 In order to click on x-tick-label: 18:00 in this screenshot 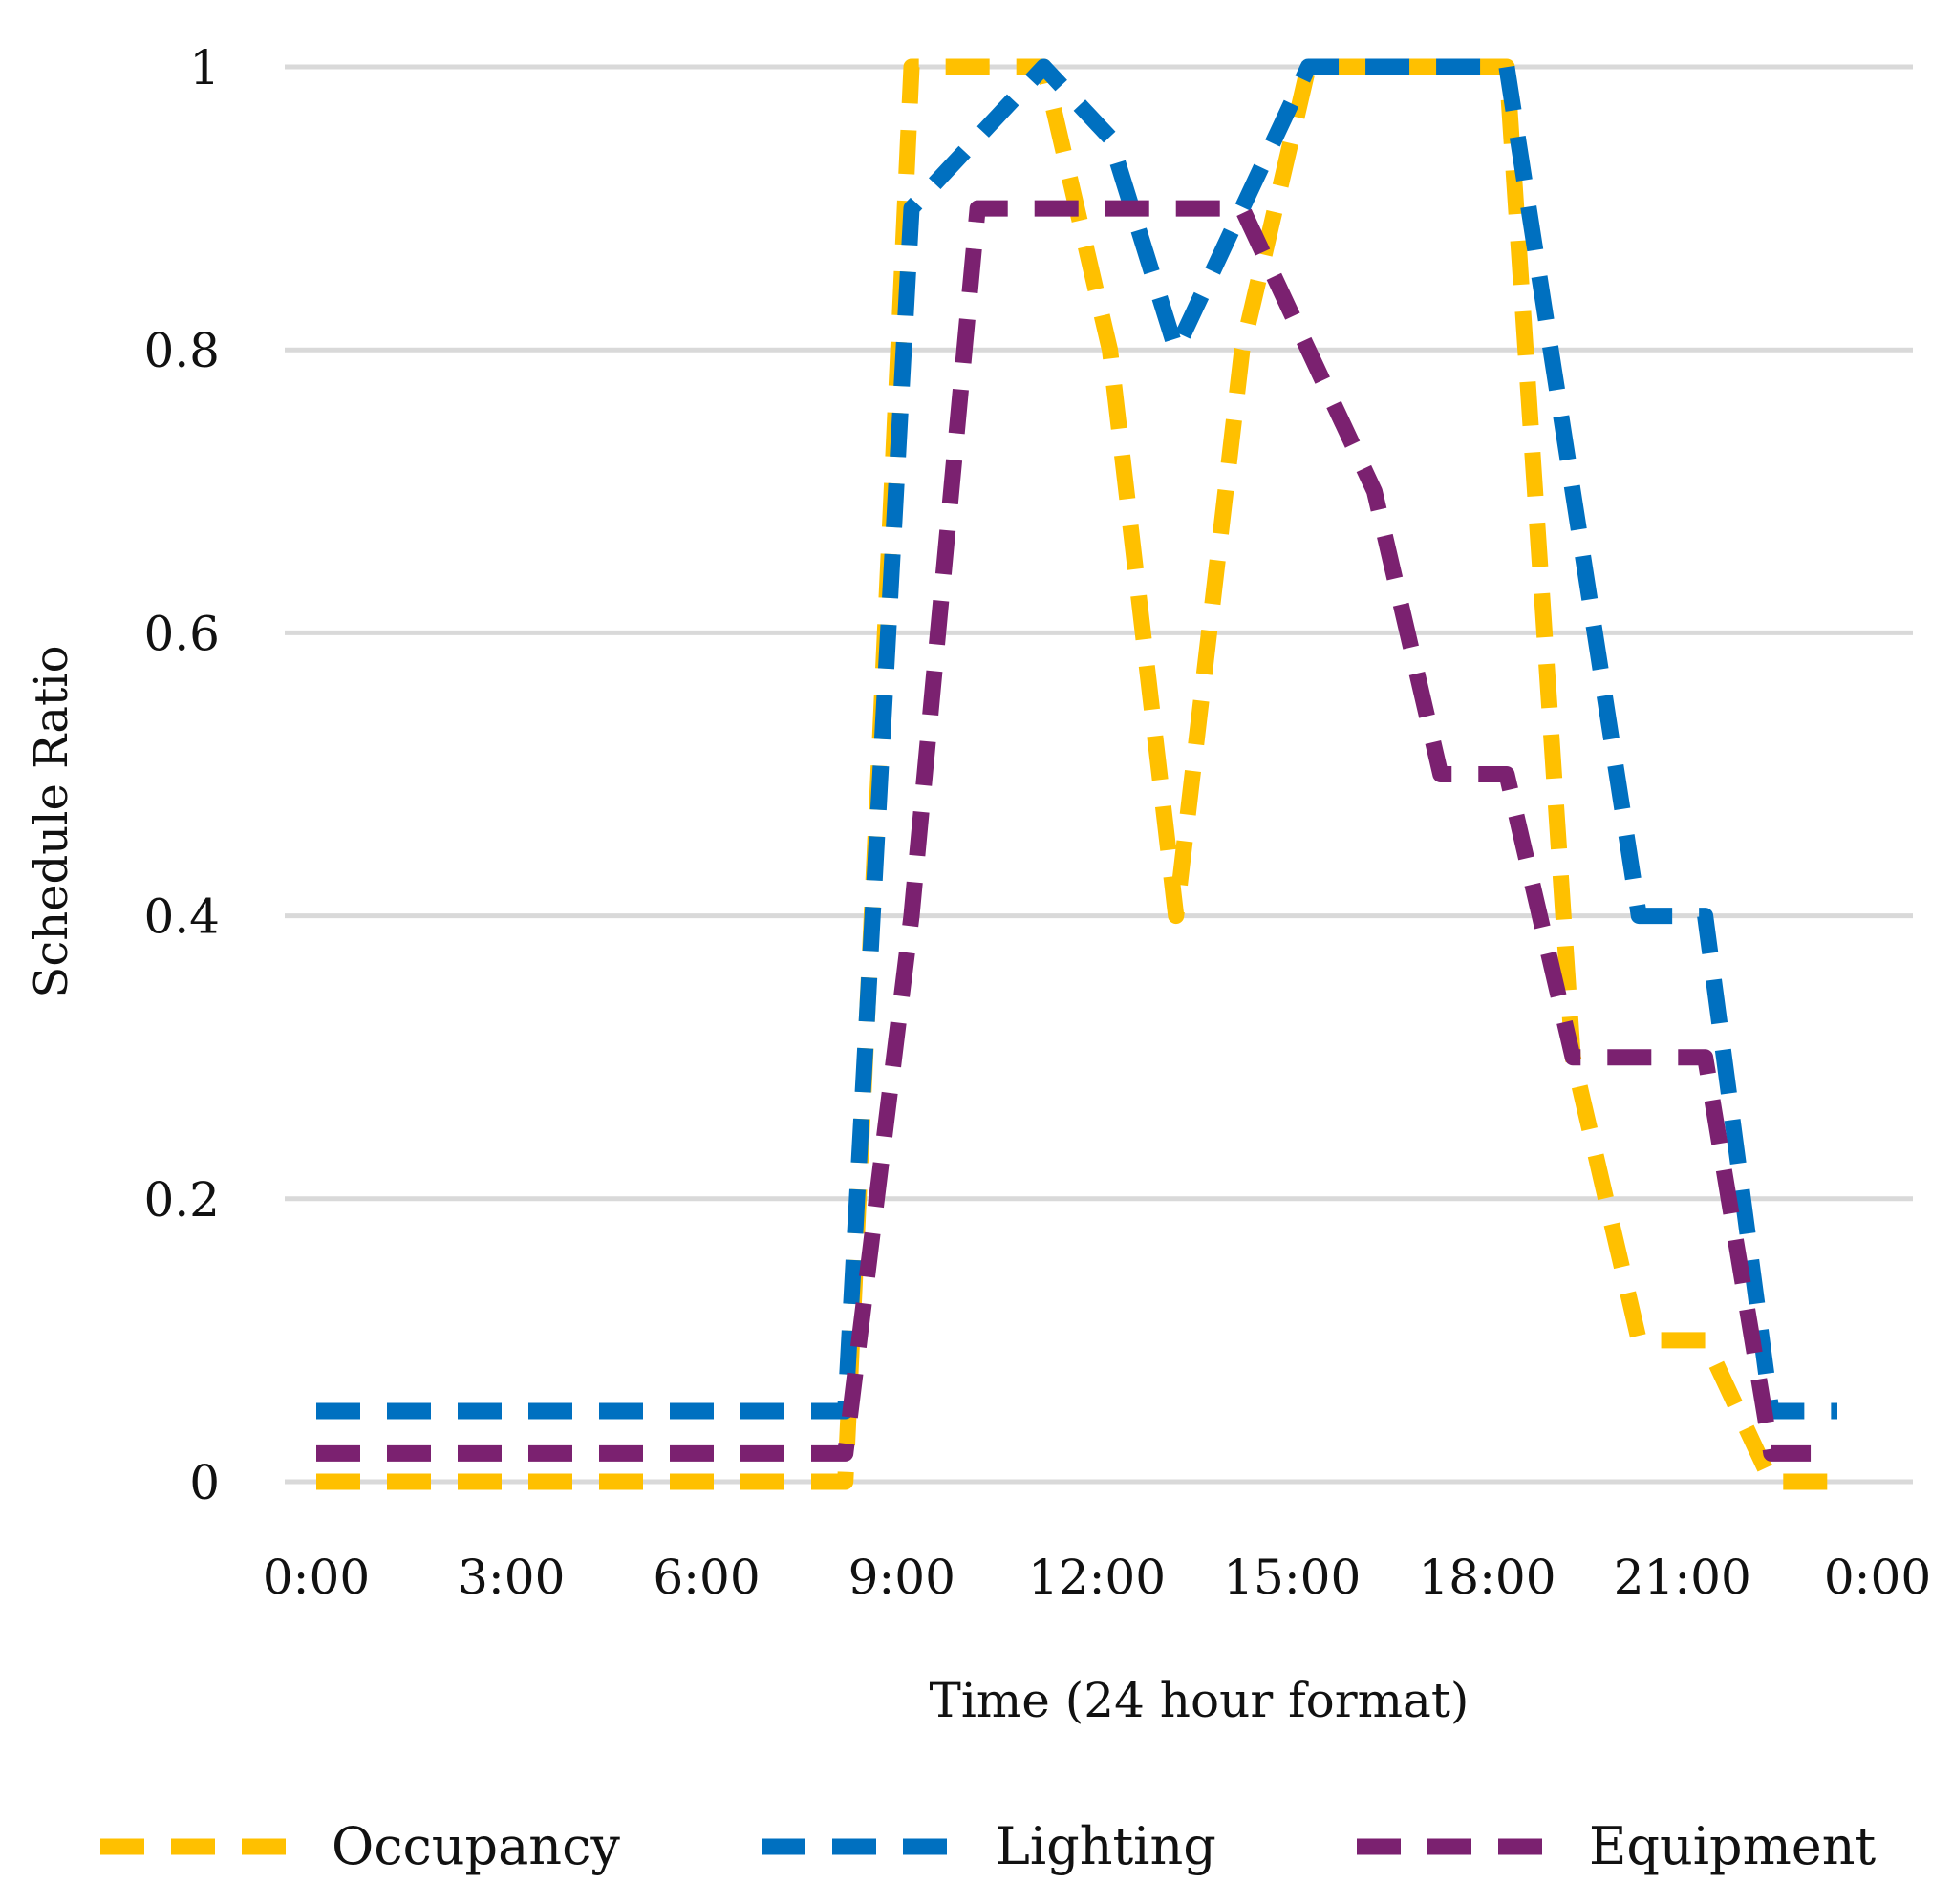, I will do `click(1487, 1578)`.